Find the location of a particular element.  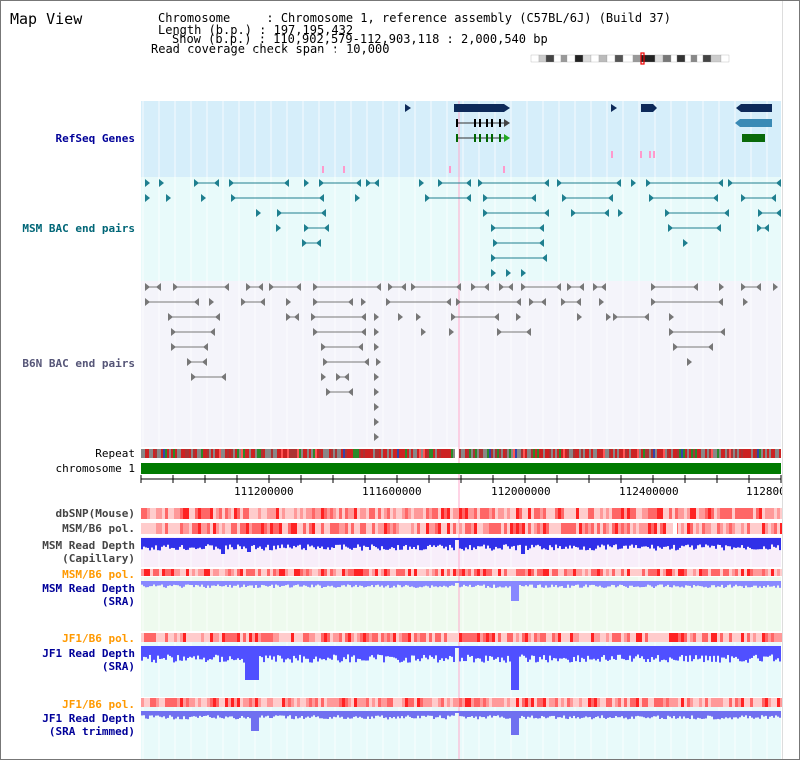

label-msm-bac: MSM BAC end pairs is located at coordinates (78, 228).